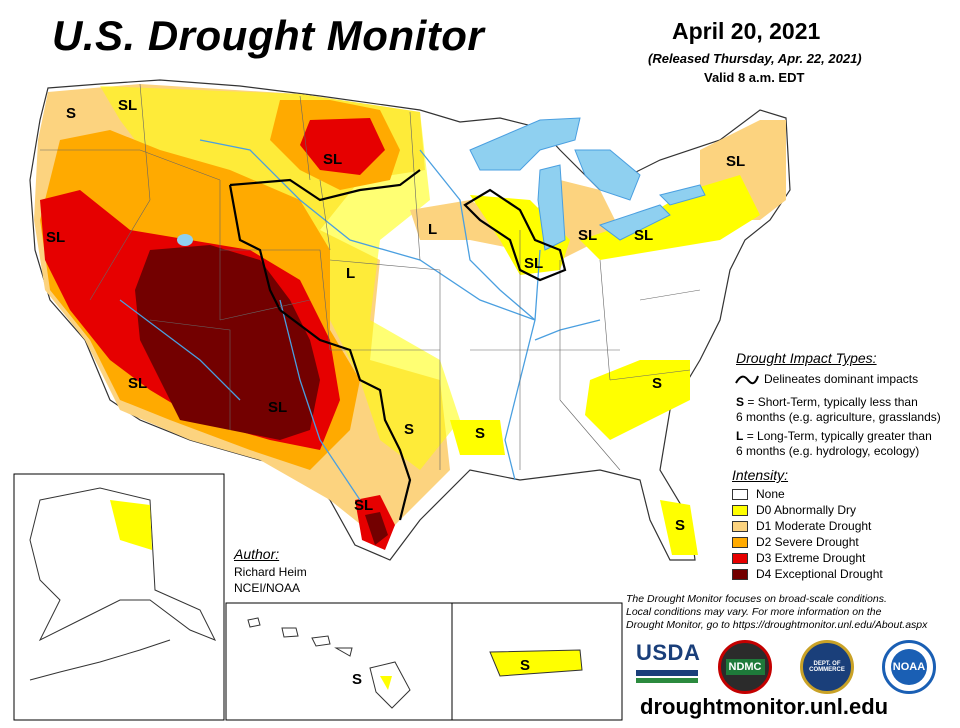 This screenshot has width=960, height=728. Describe the element at coordinates (257, 554) in the screenshot. I see `author-heading: Author:` at that location.